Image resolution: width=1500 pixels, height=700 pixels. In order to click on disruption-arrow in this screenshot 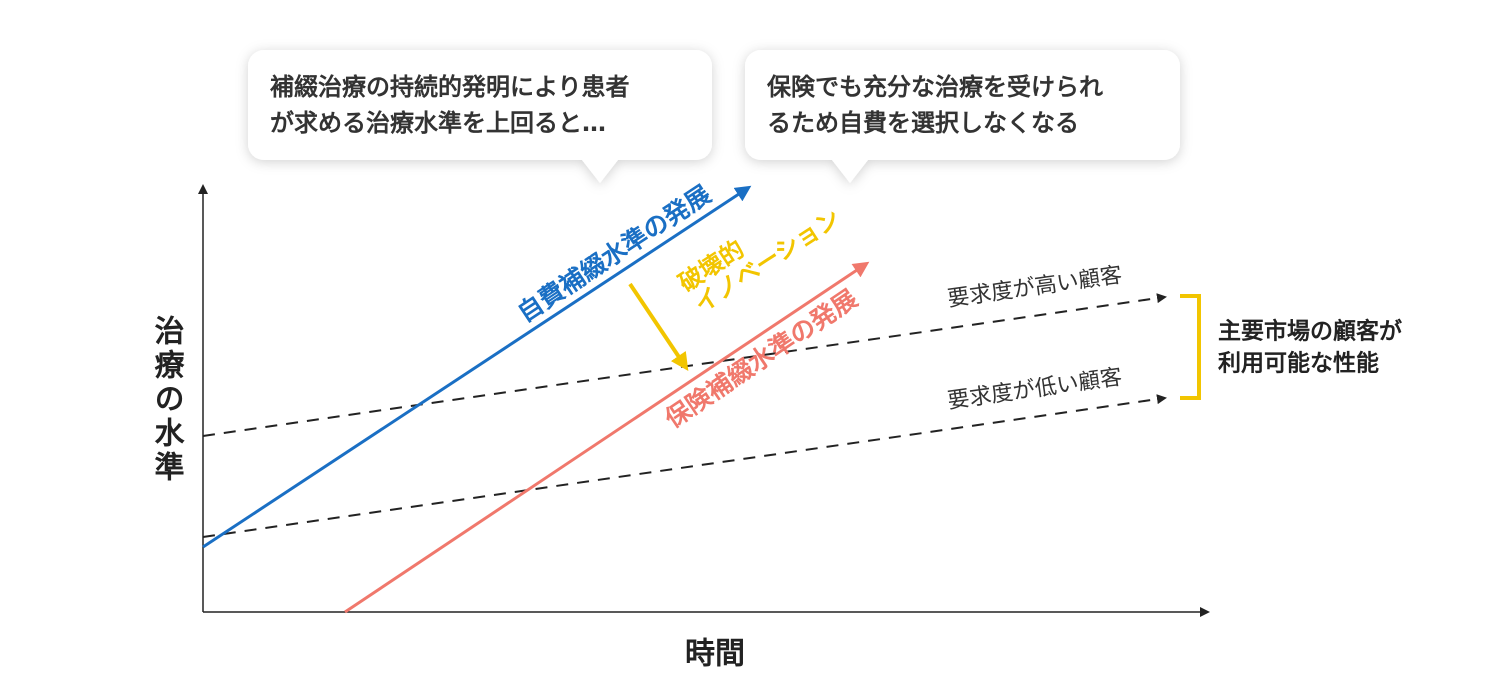, I will do `click(658, 326)`.